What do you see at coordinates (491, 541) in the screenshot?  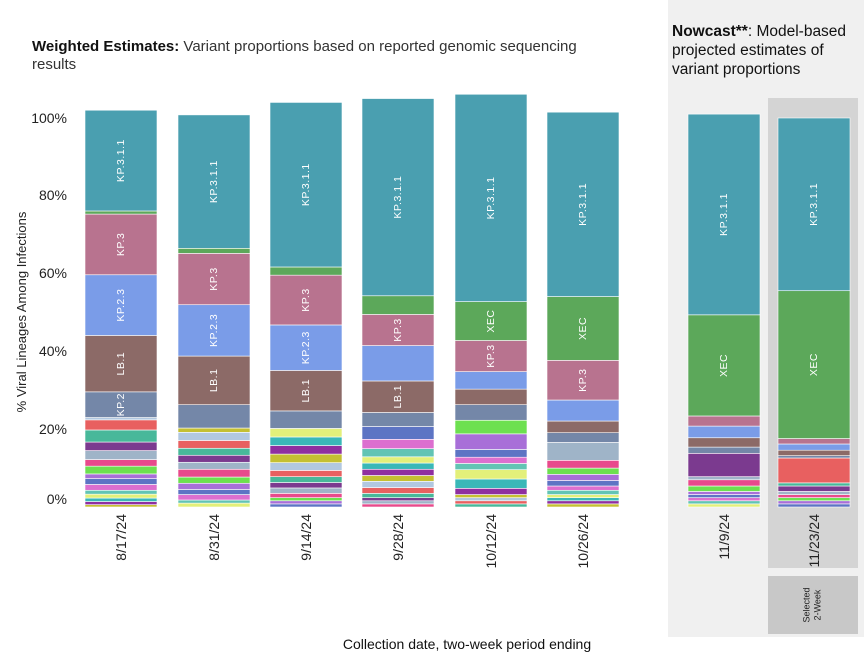 I see `x-tick-label: 10/12/24` at bounding box center [491, 541].